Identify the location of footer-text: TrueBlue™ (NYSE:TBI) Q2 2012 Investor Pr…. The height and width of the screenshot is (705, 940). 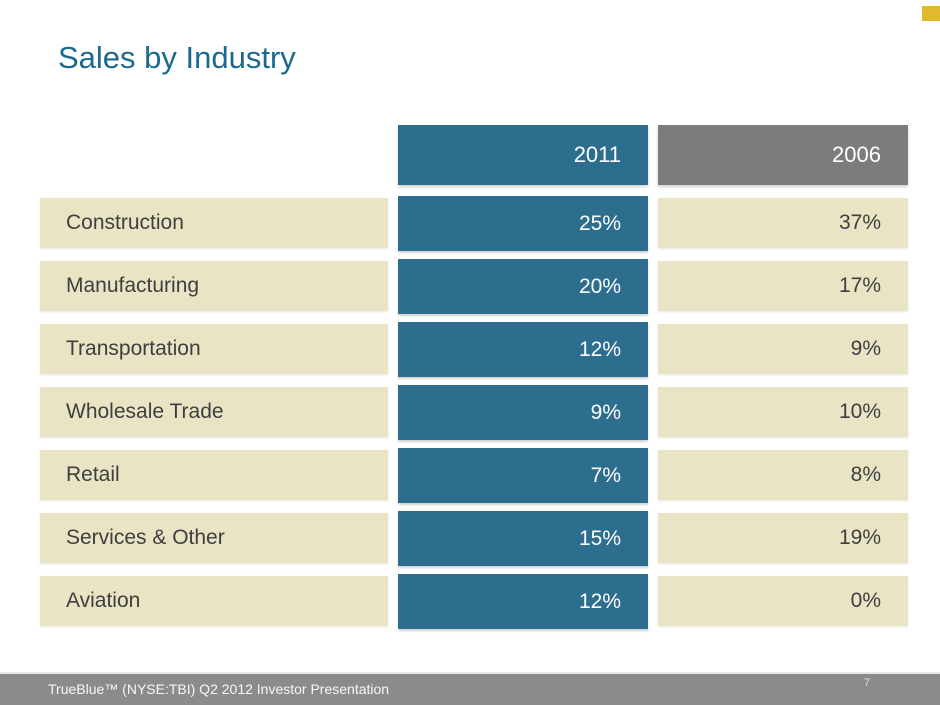
(219, 689).